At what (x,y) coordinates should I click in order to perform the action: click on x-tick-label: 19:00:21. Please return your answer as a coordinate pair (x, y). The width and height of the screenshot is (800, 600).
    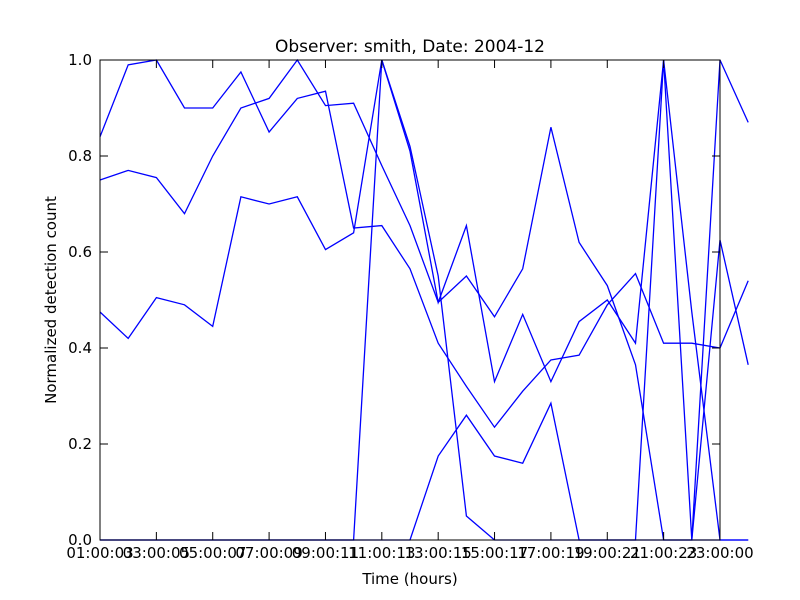
    Looking at the image, I should click on (607, 553).